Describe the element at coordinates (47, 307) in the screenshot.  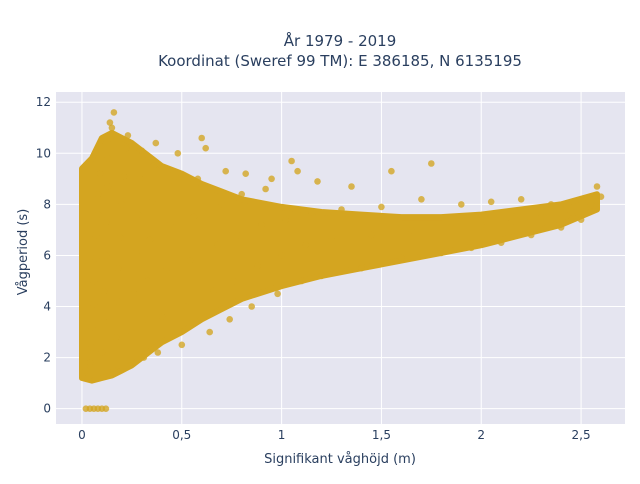
I see `y-tick-label: 4` at that location.